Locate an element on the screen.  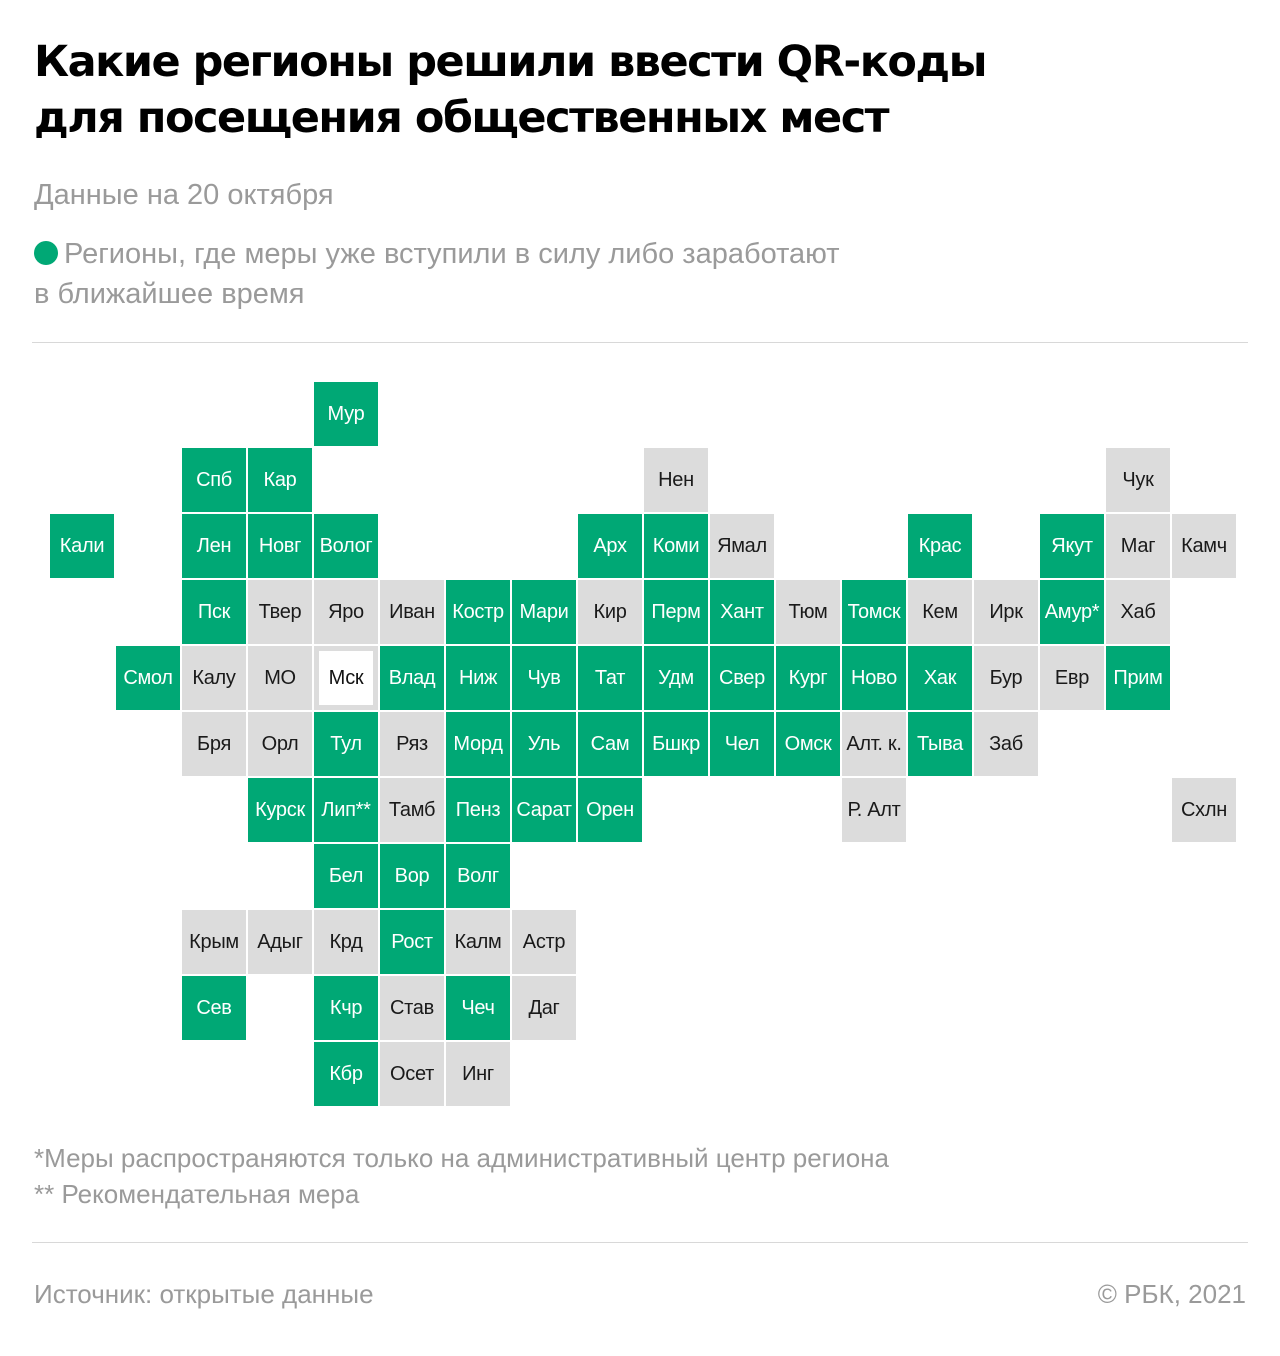
region-tile: Орл is located at coordinates (280, 744).